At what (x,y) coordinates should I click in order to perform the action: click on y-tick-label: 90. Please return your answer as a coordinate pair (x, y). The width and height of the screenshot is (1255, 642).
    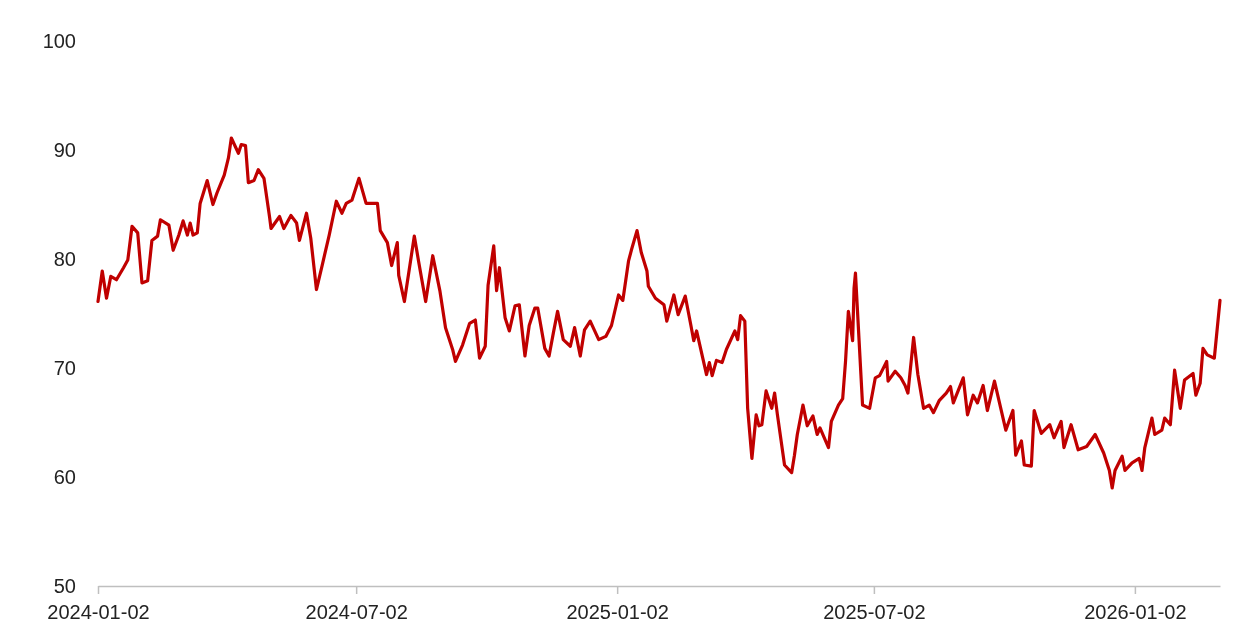
    Looking at the image, I should click on (64, 150).